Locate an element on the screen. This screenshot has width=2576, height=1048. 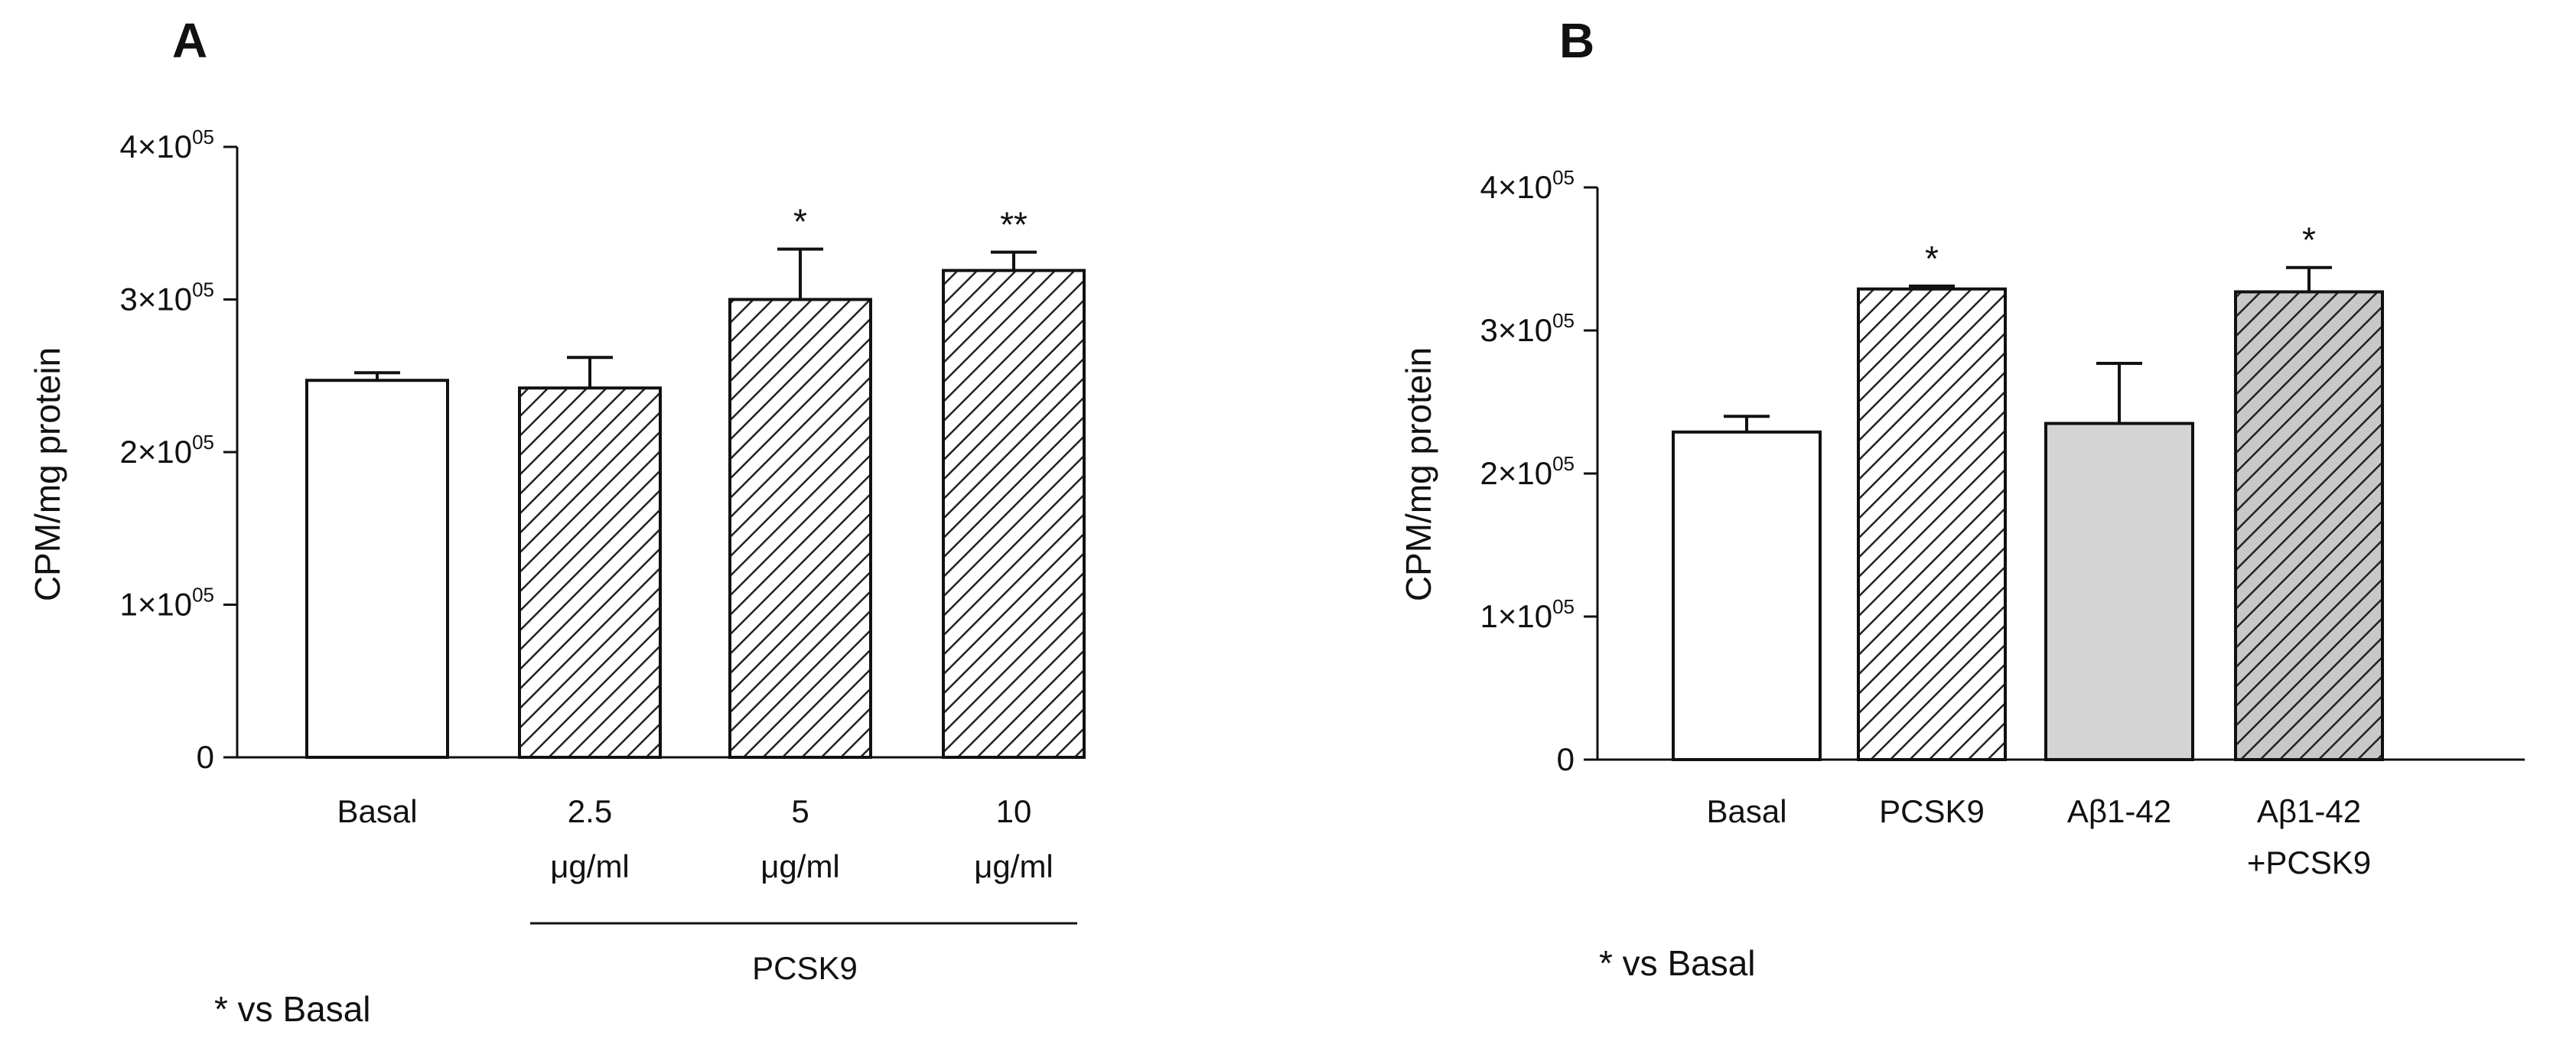
panel-a-y-tick-label: 2×1005 is located at coordinates (167, 450).